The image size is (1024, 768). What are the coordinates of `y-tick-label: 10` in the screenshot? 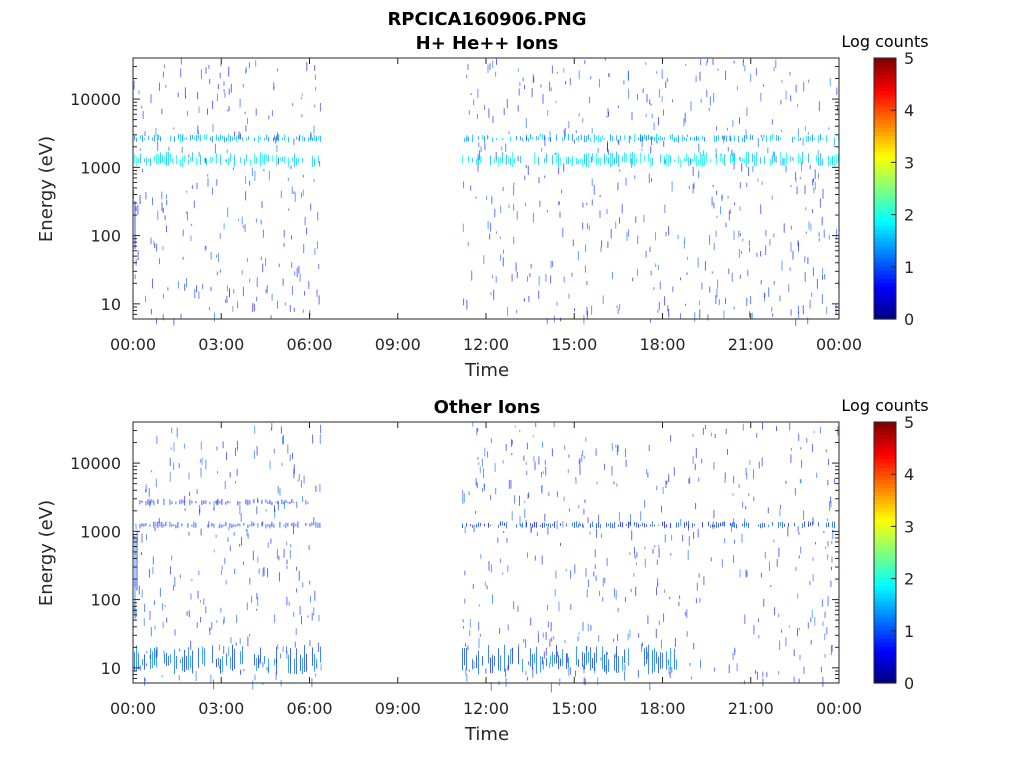 It's located at (111, 304).